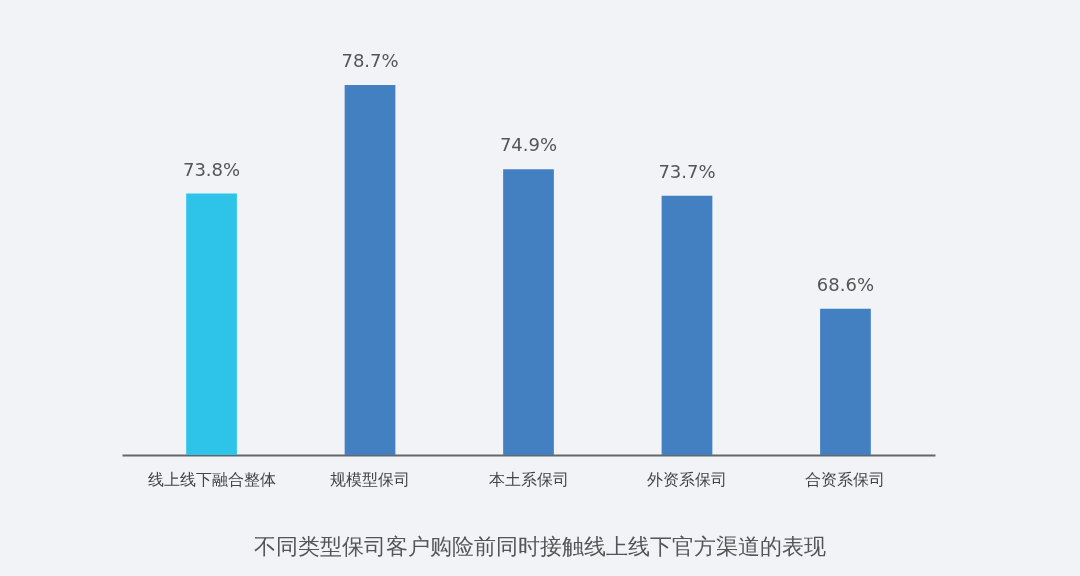 This screenshot has height=576, width=1080. I want to click on x-tick-label: 本土系保司, so click(528, 479).